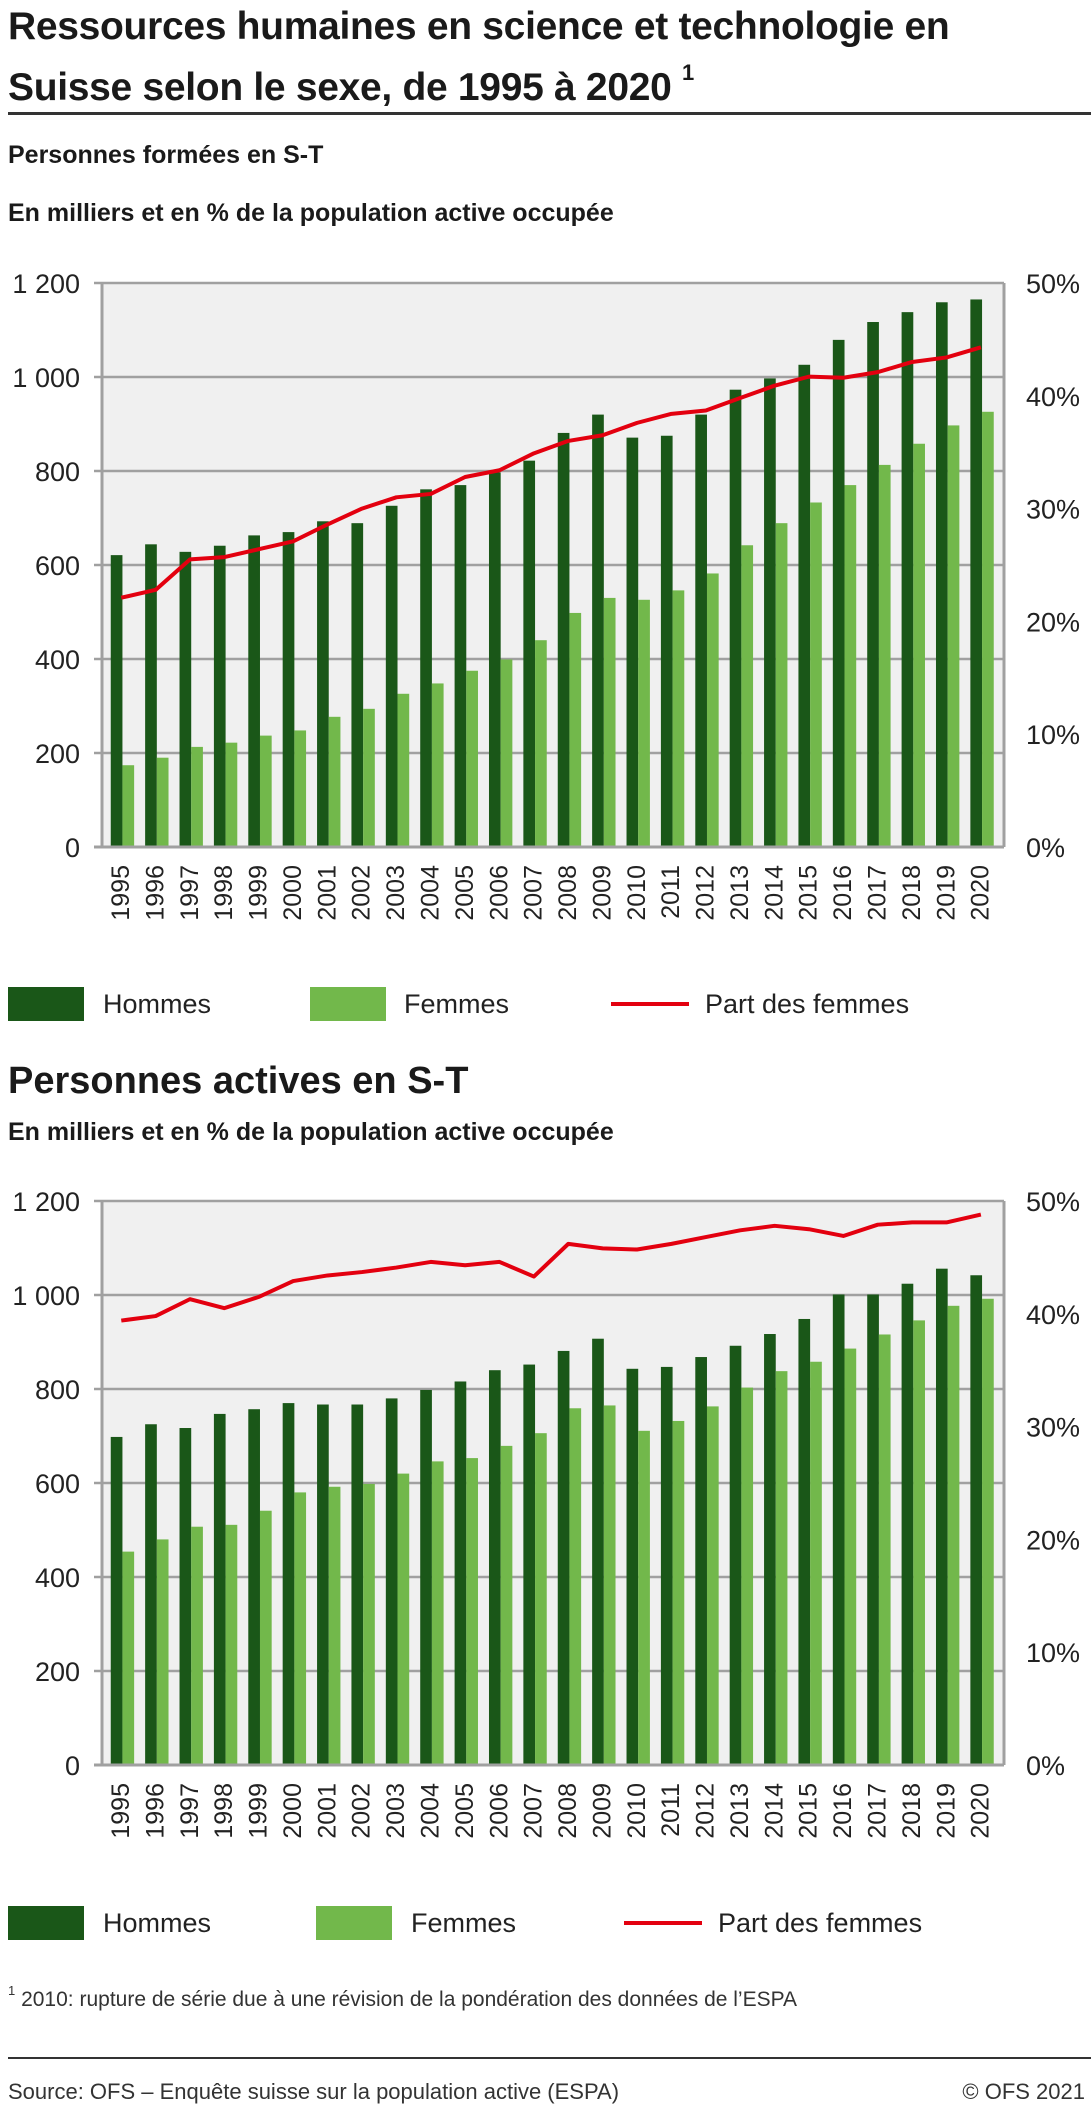 This screenshot has width=1091, height=2111. I want to click on x-tick-label: 2015, so click(809, 1811).